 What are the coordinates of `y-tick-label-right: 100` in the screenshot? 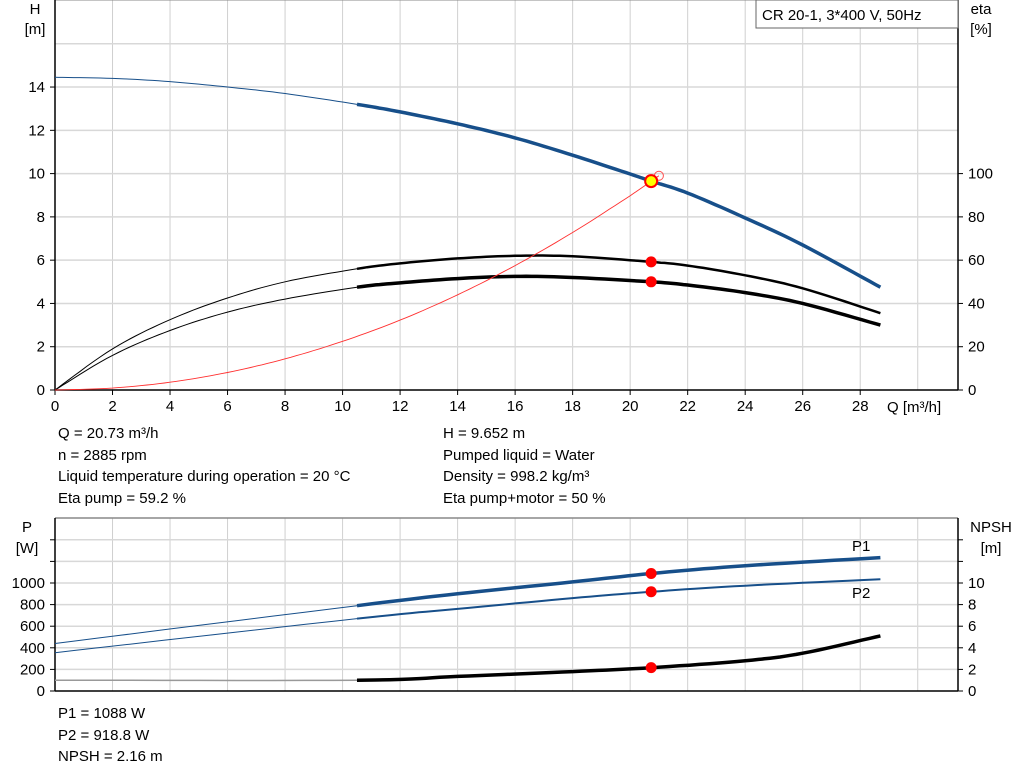 It's located at (980, 174).